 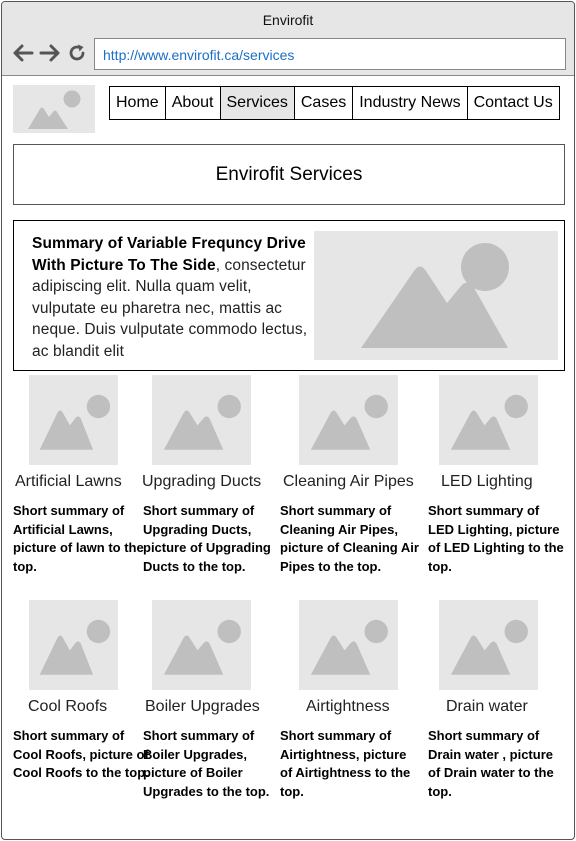 I want to click on service-title: Drain water, so click(x=487, y=706).